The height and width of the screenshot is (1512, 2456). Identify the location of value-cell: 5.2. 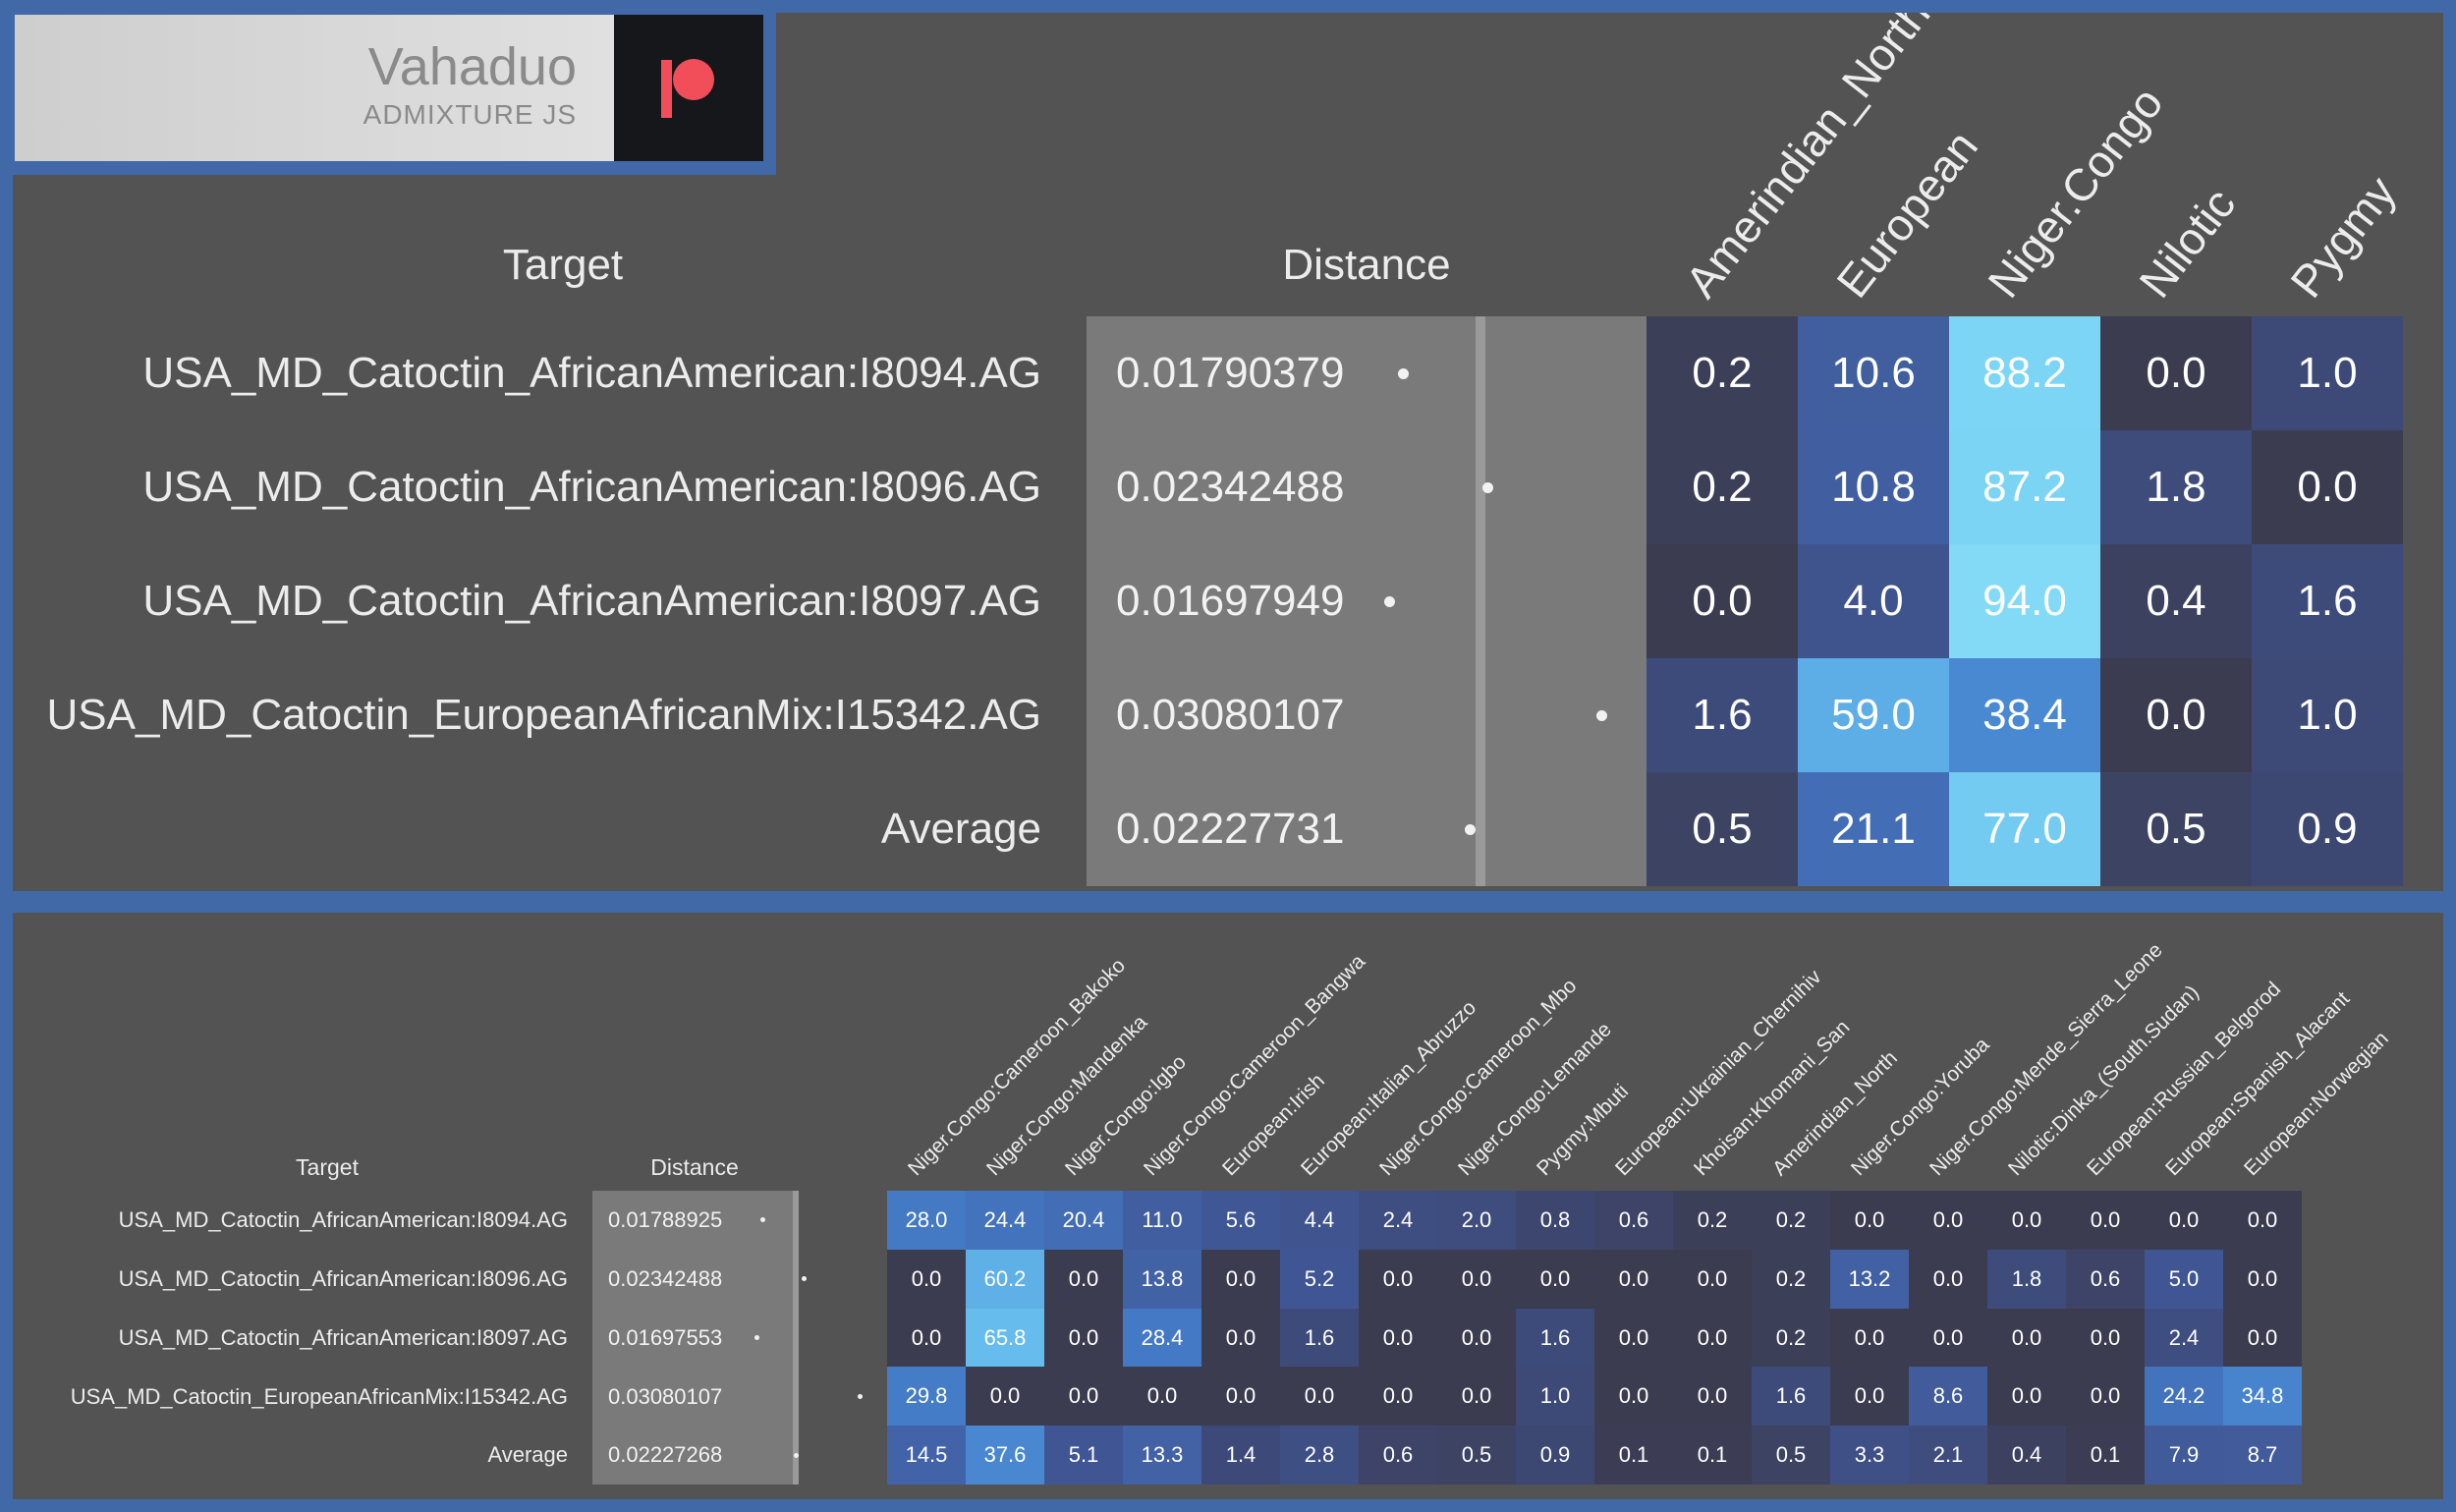
(1319, 1279).